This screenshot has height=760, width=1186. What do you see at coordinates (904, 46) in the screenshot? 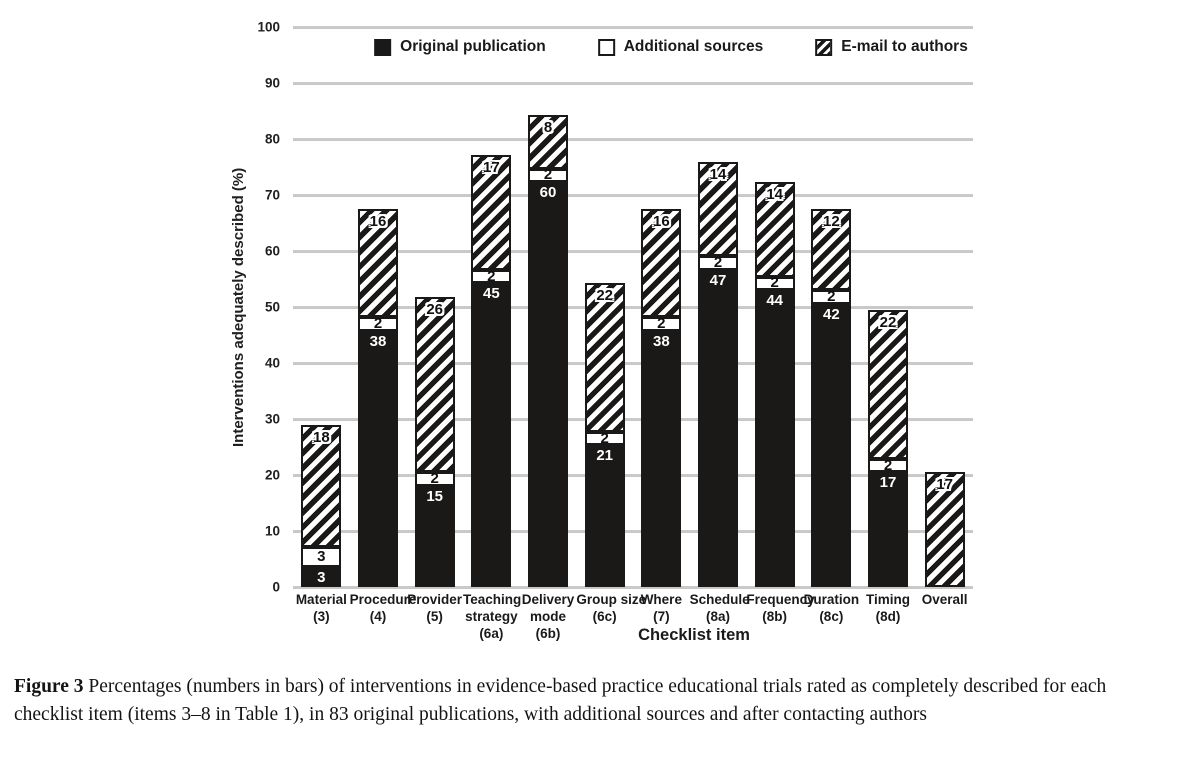
I see `legend-label: E-mail to authors` at bounding box center [904, 46].